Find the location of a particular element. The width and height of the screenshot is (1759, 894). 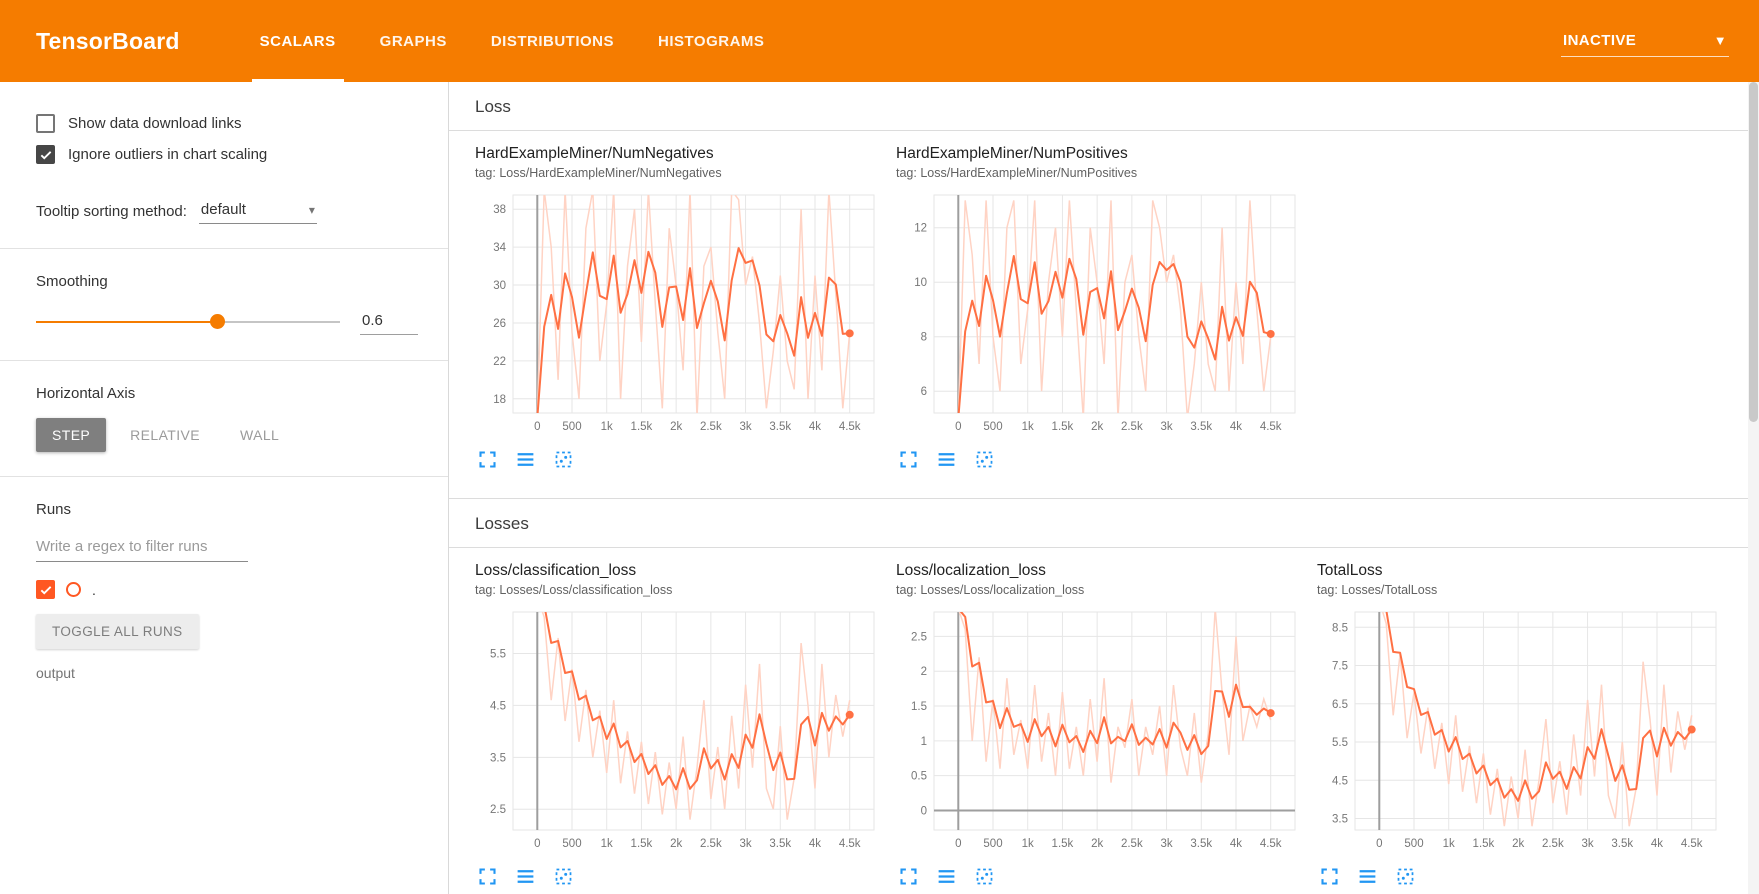

run-group-label: output is located at coordinates (55, 673).